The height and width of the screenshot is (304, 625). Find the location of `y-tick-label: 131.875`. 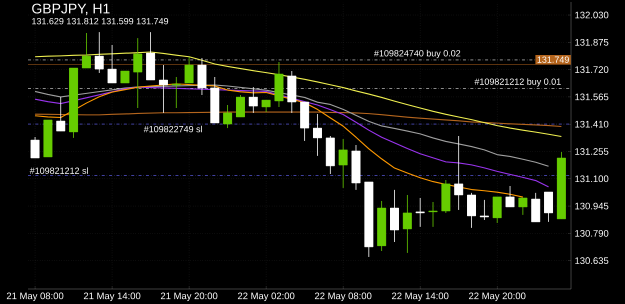

y-tick-label: 131.875 is located at coordinates (591, 42).